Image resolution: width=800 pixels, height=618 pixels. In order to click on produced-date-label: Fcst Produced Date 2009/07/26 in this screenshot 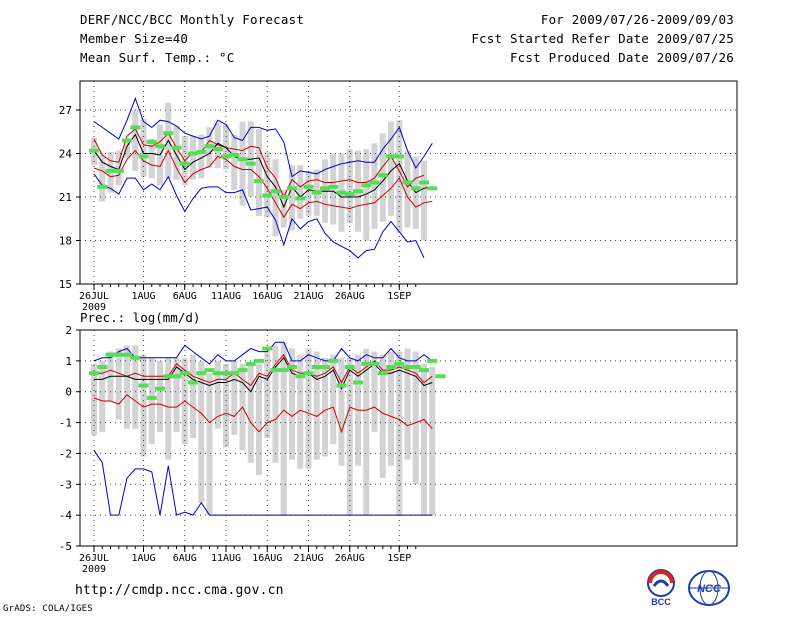, I will do `click(621, 57)`.